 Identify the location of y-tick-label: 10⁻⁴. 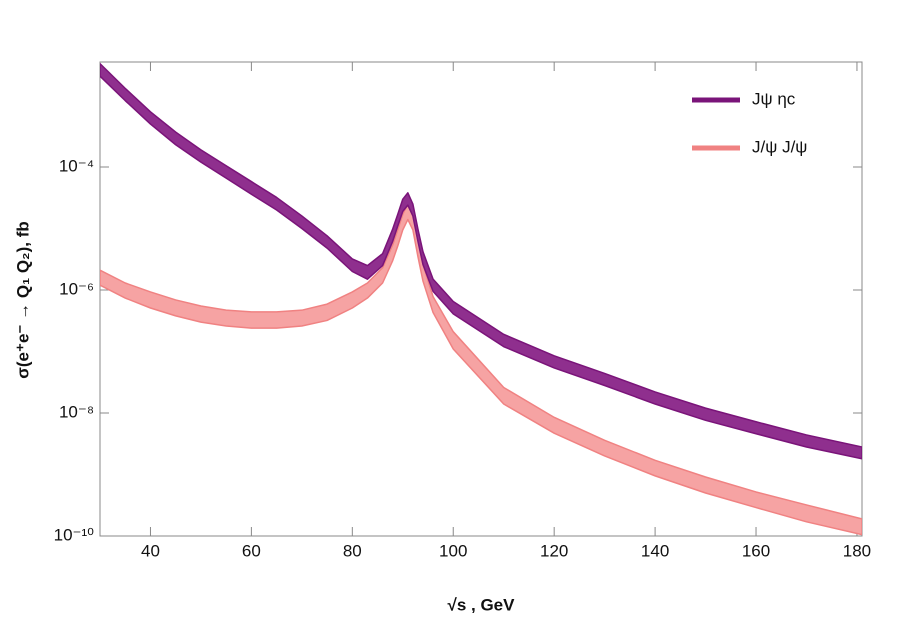
(76, 165).